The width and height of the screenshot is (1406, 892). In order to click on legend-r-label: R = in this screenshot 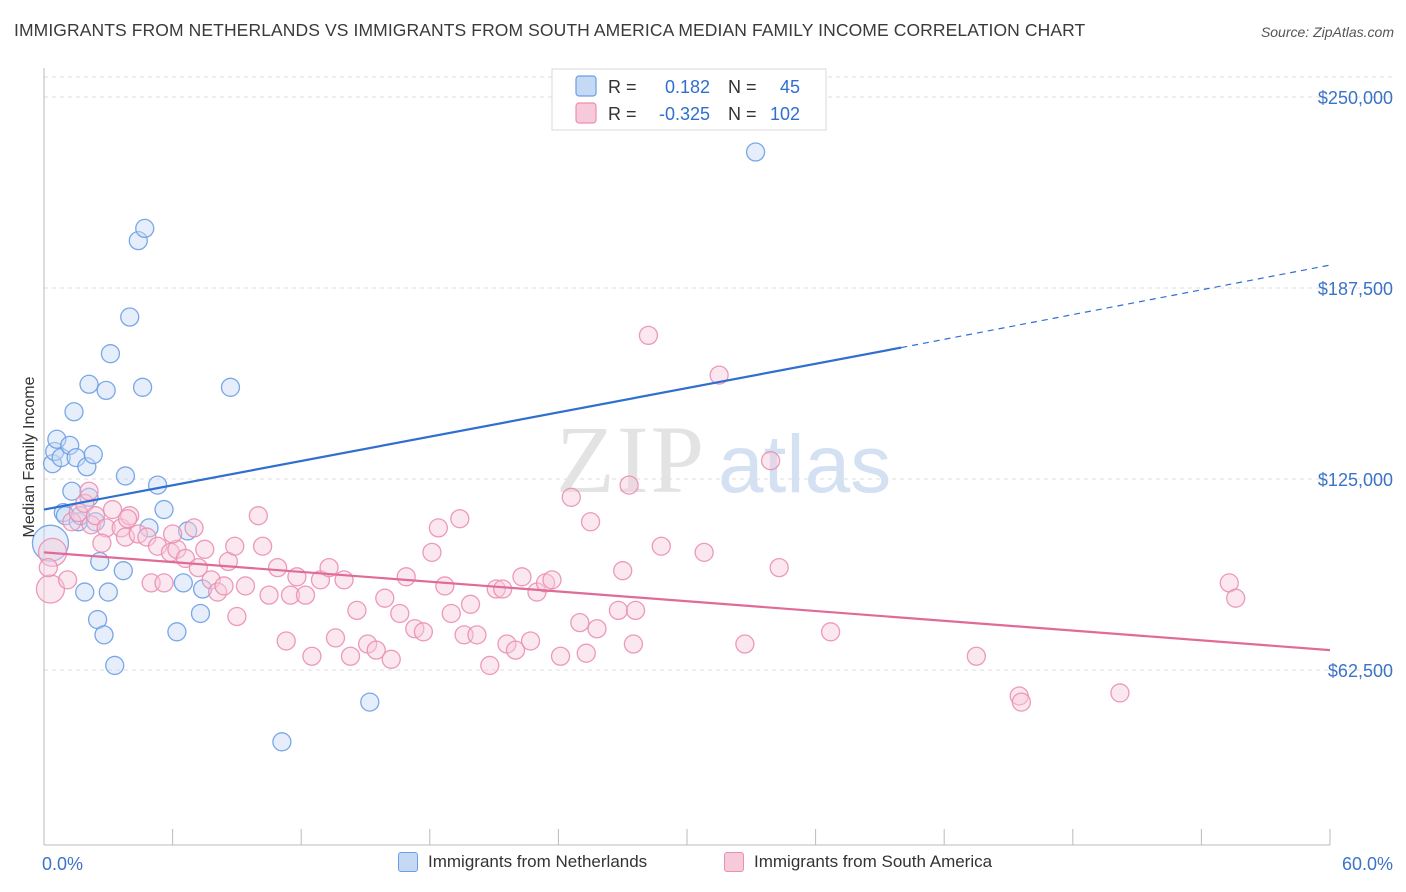, I will do `click(622, 114)`.